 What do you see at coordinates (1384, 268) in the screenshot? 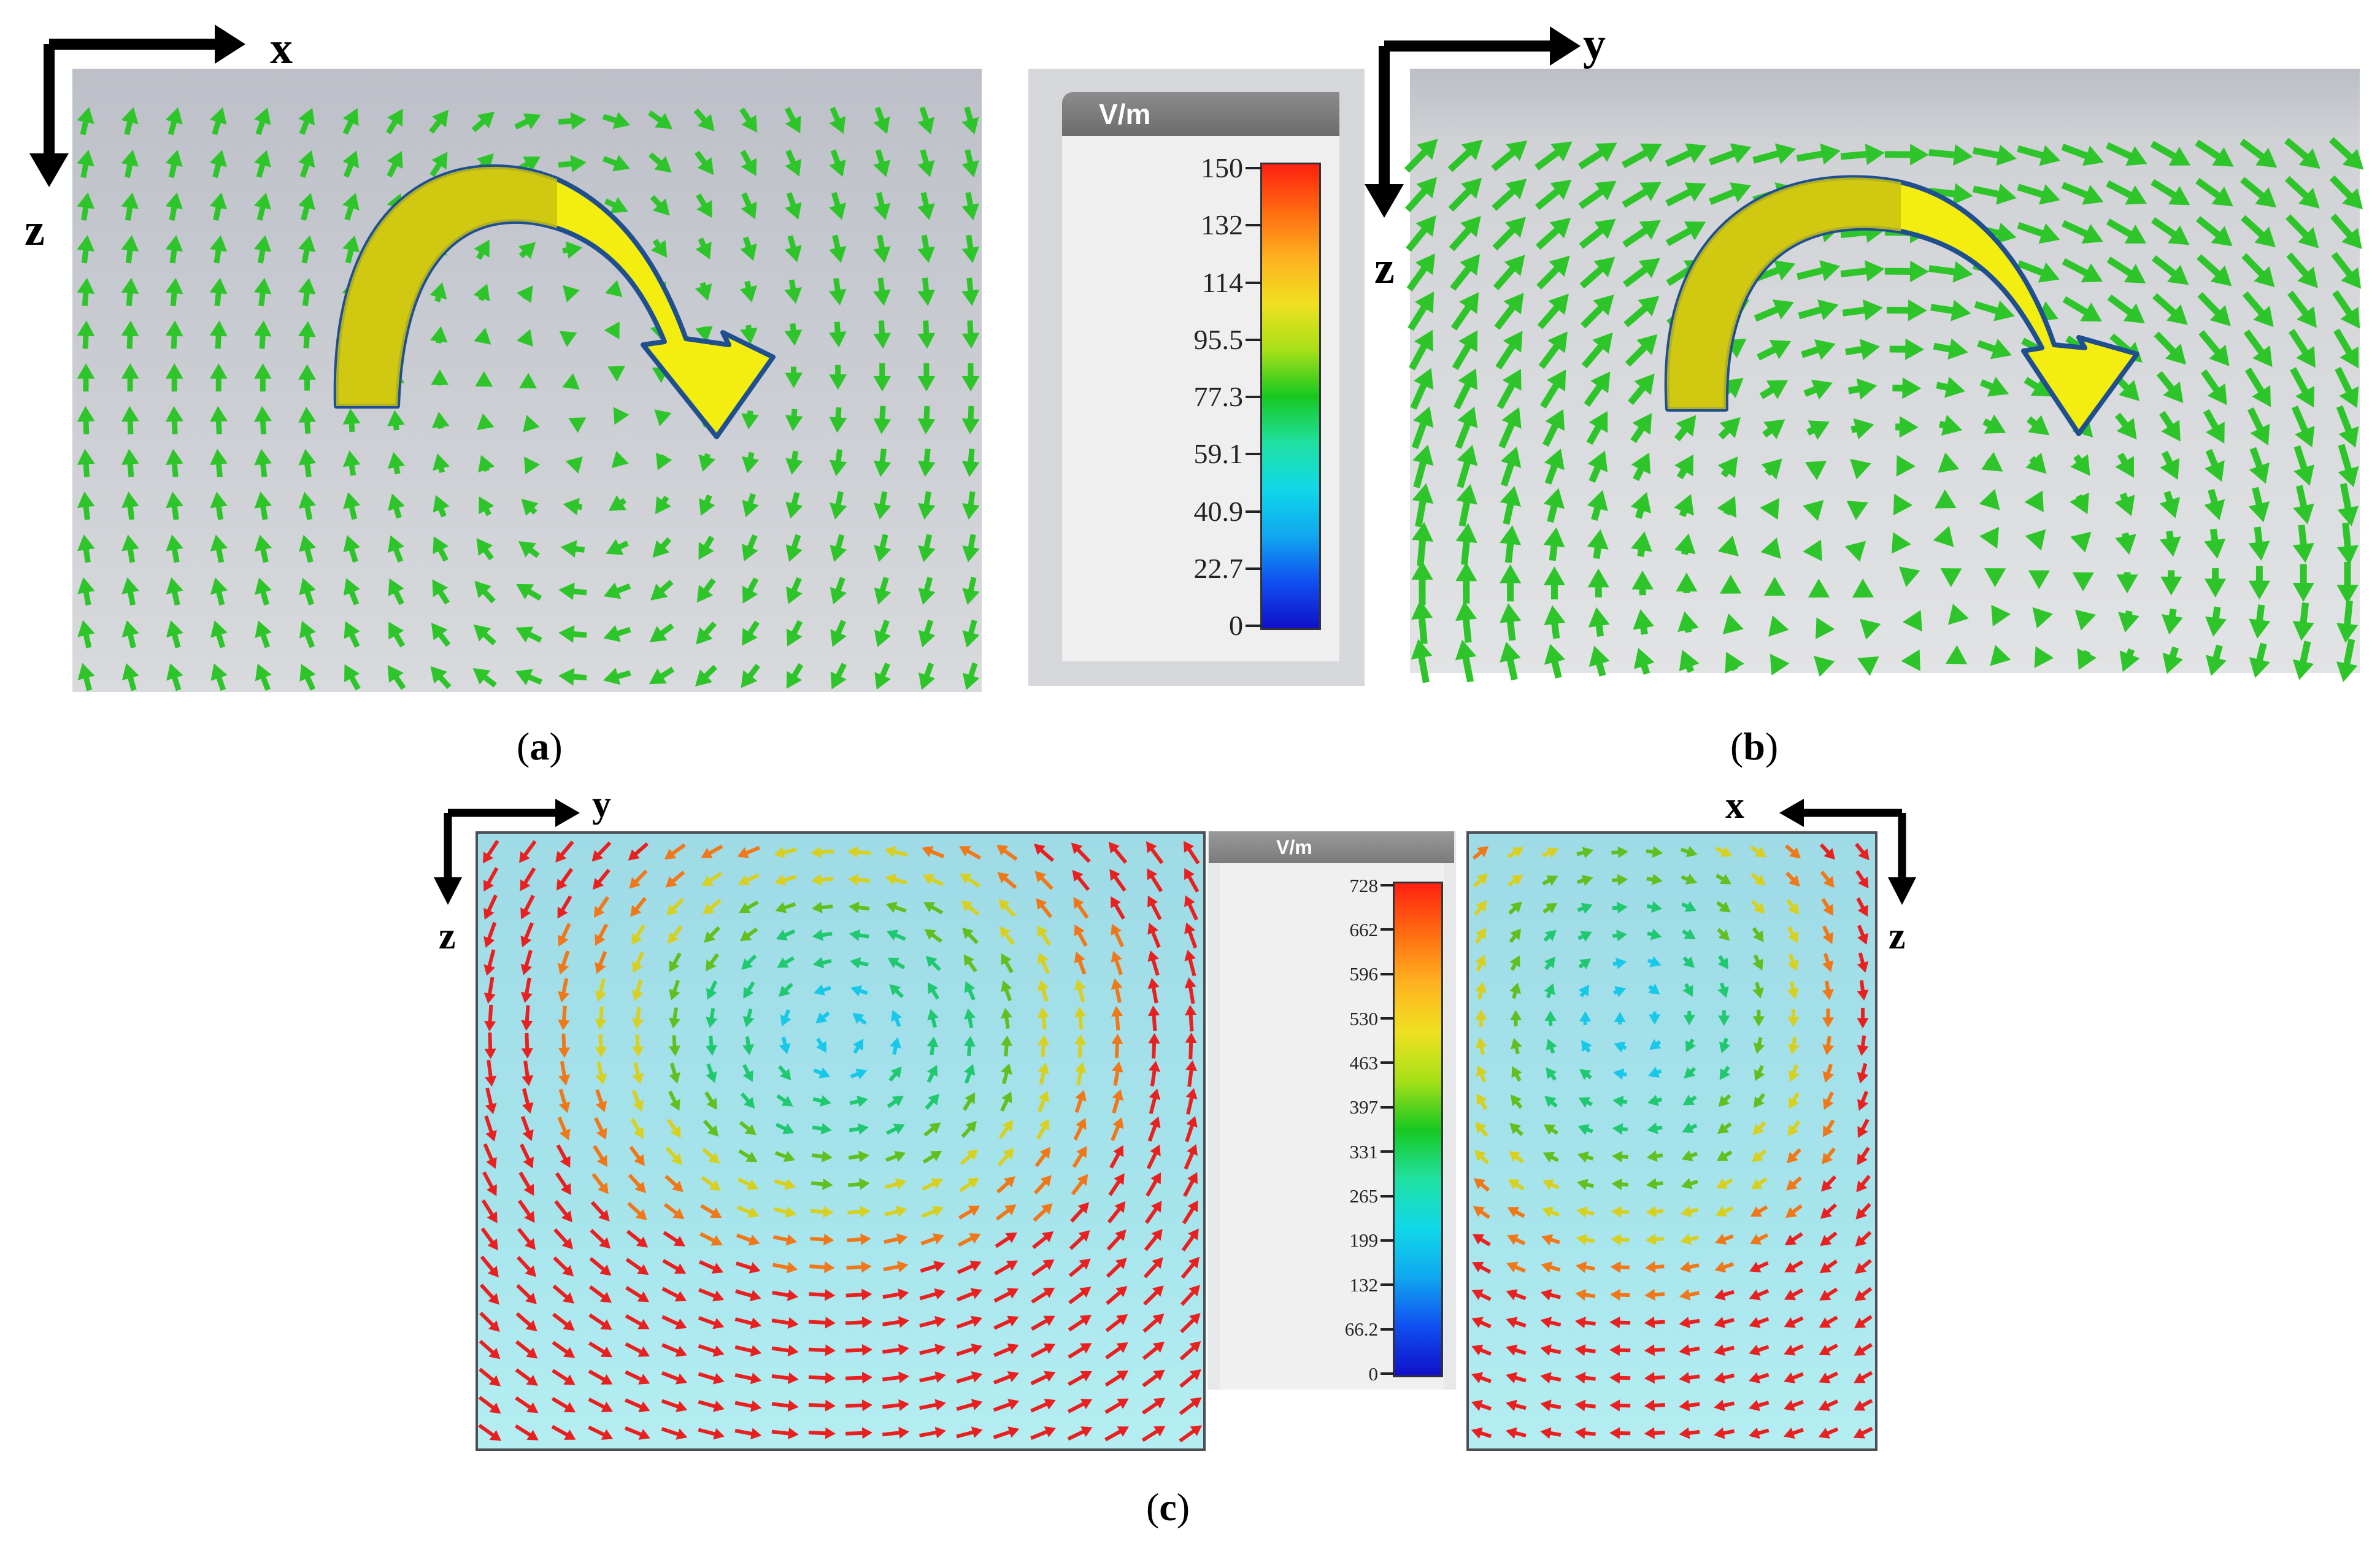
I see `axis-label-z-b: z` at bounding box center [1384, 268].